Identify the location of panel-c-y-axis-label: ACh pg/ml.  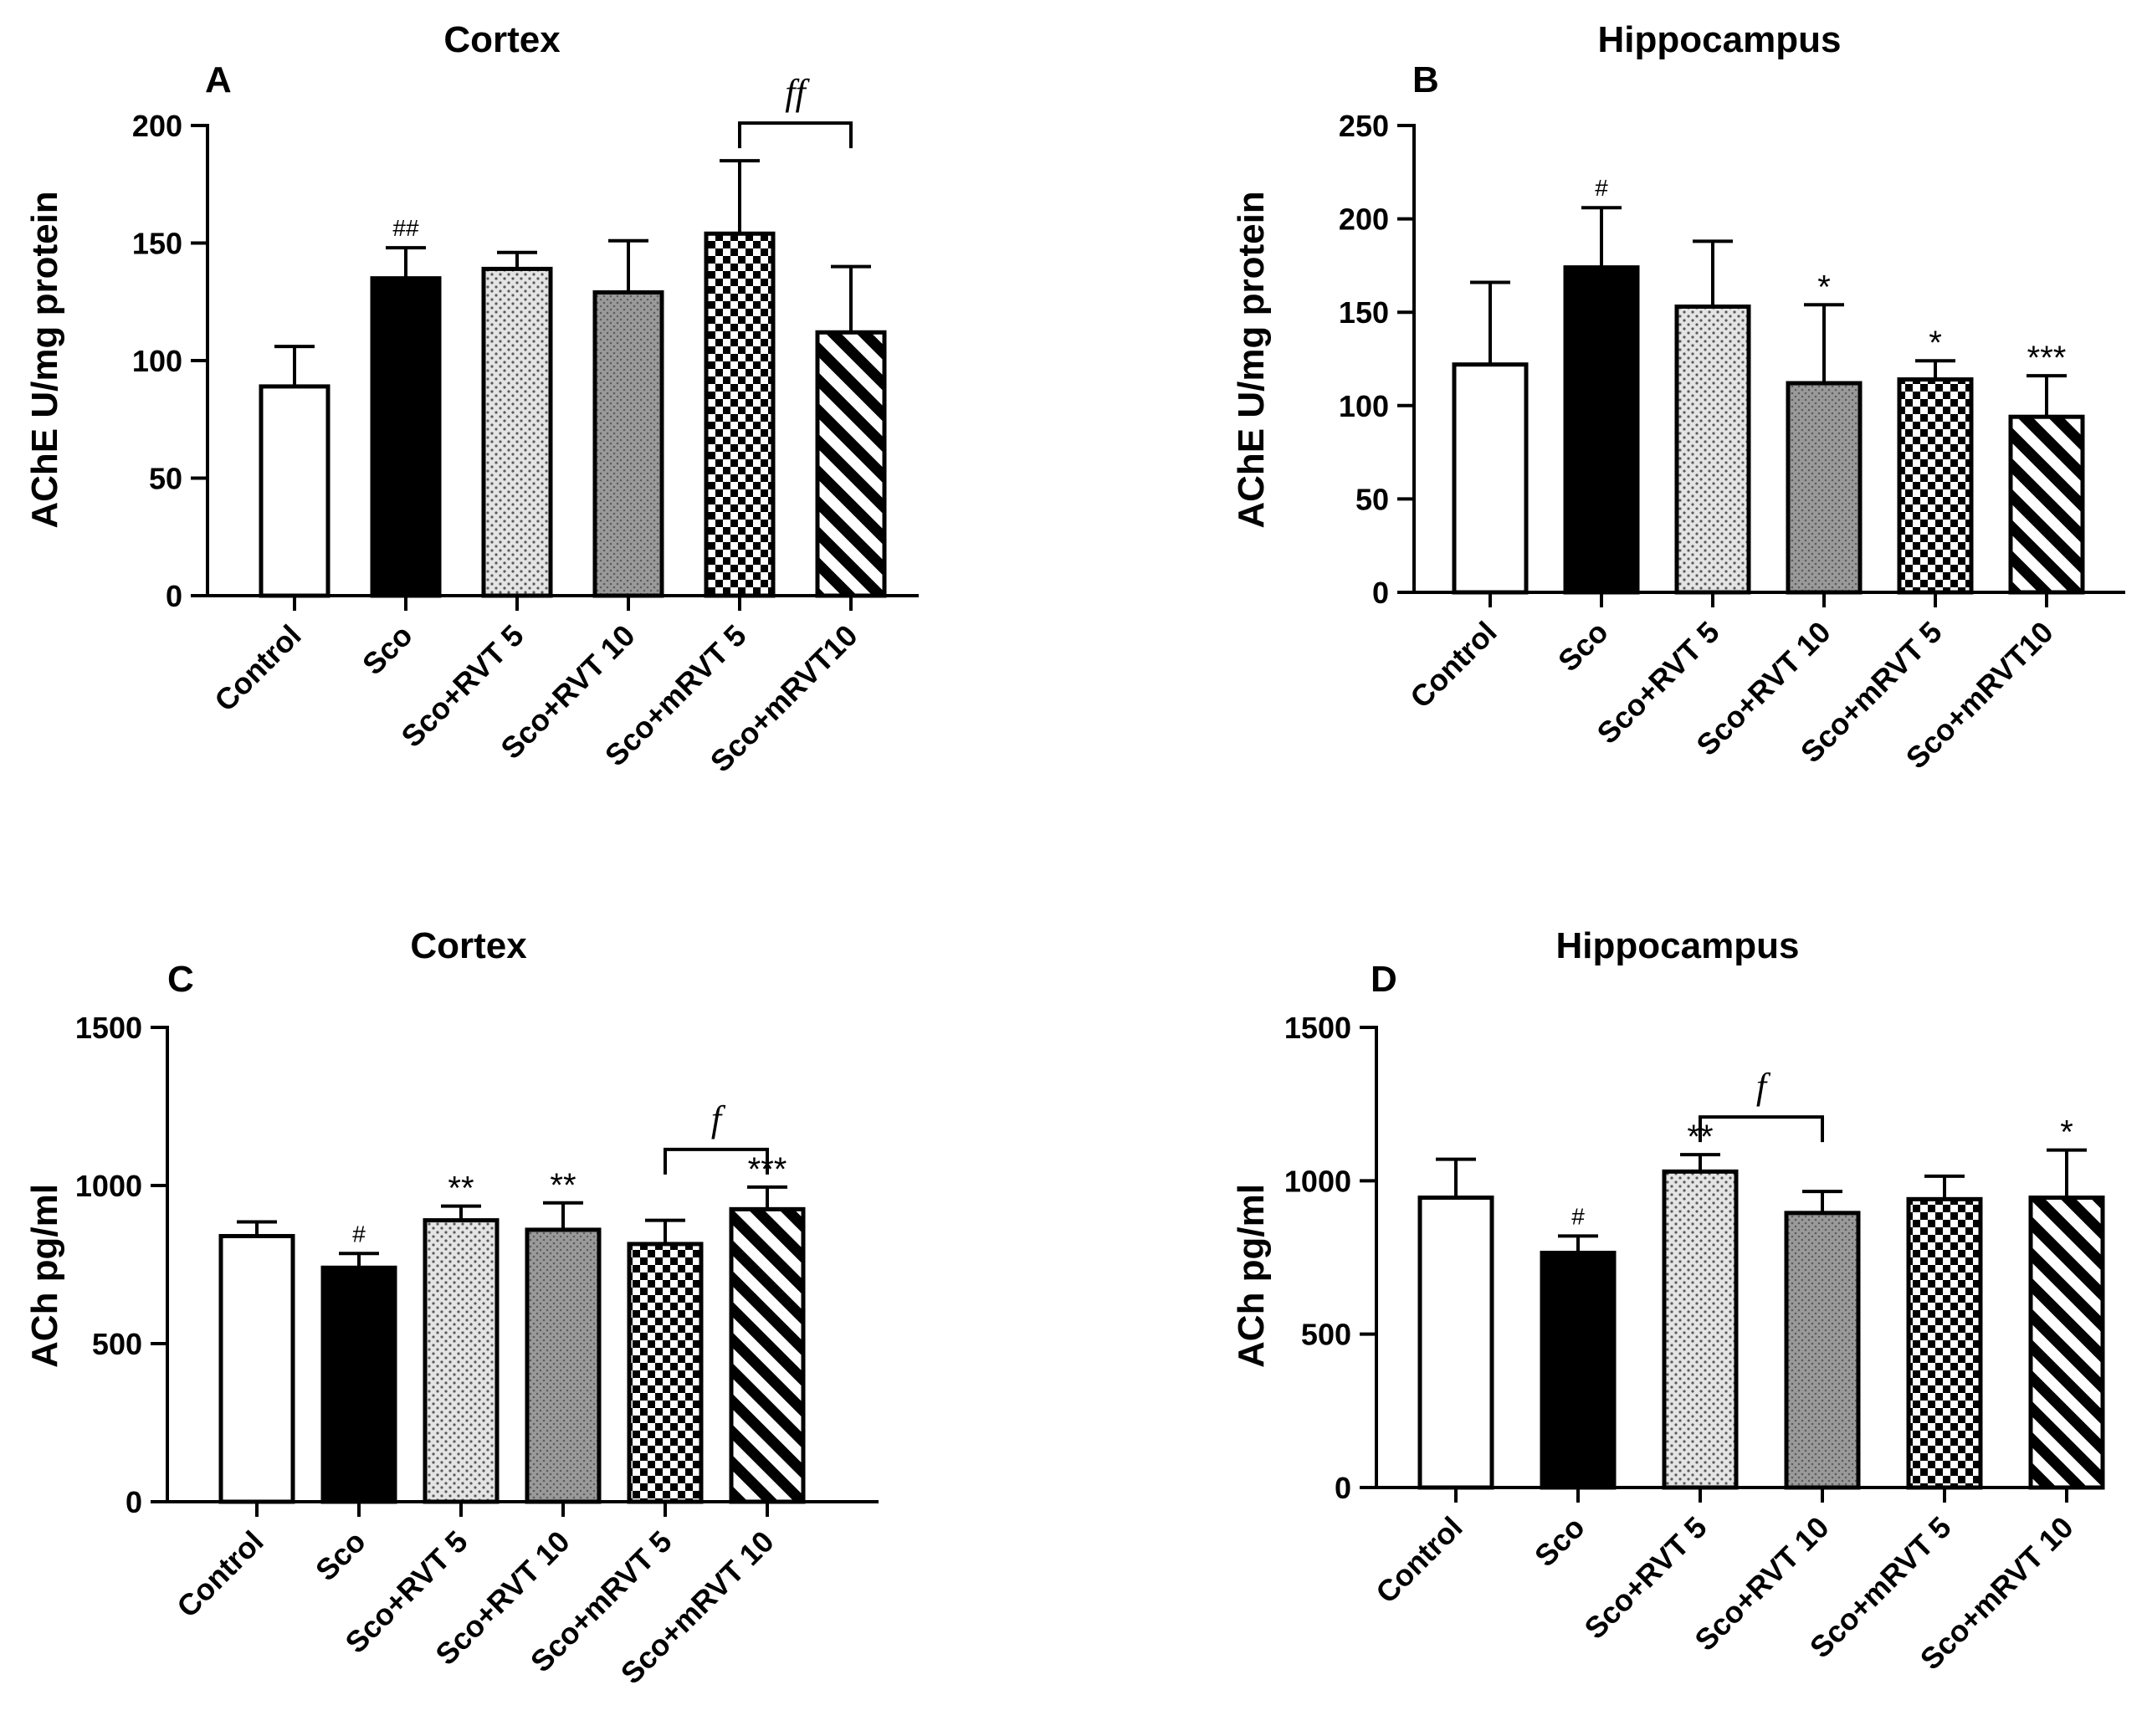
(45, 1276).